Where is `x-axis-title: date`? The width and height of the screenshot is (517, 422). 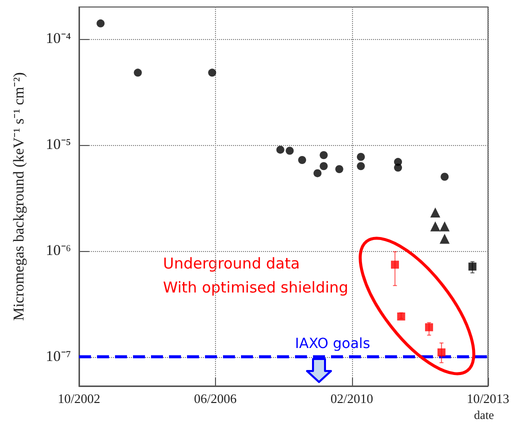
x-axis-title: date is located at coordinates (484, 415).